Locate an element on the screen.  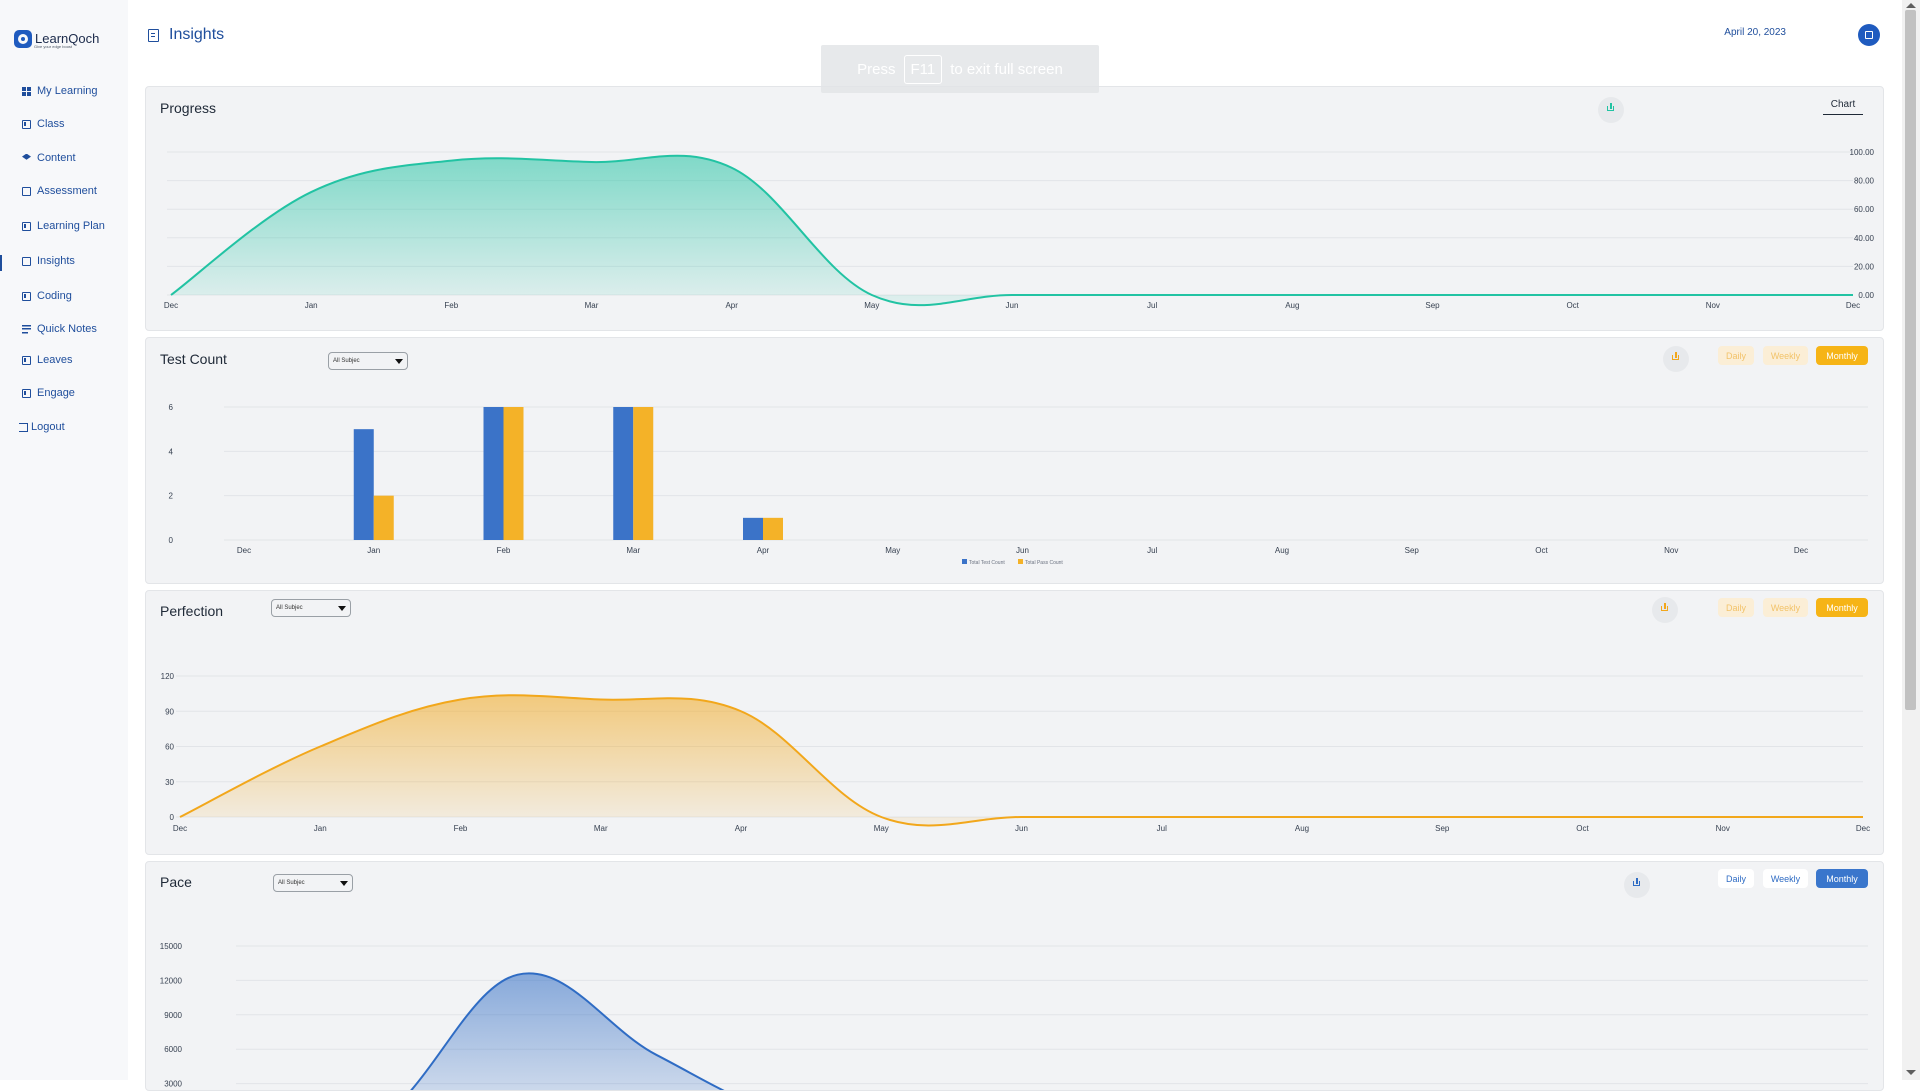
x-tick-label: Nov is located at coordinates (1671, 550).